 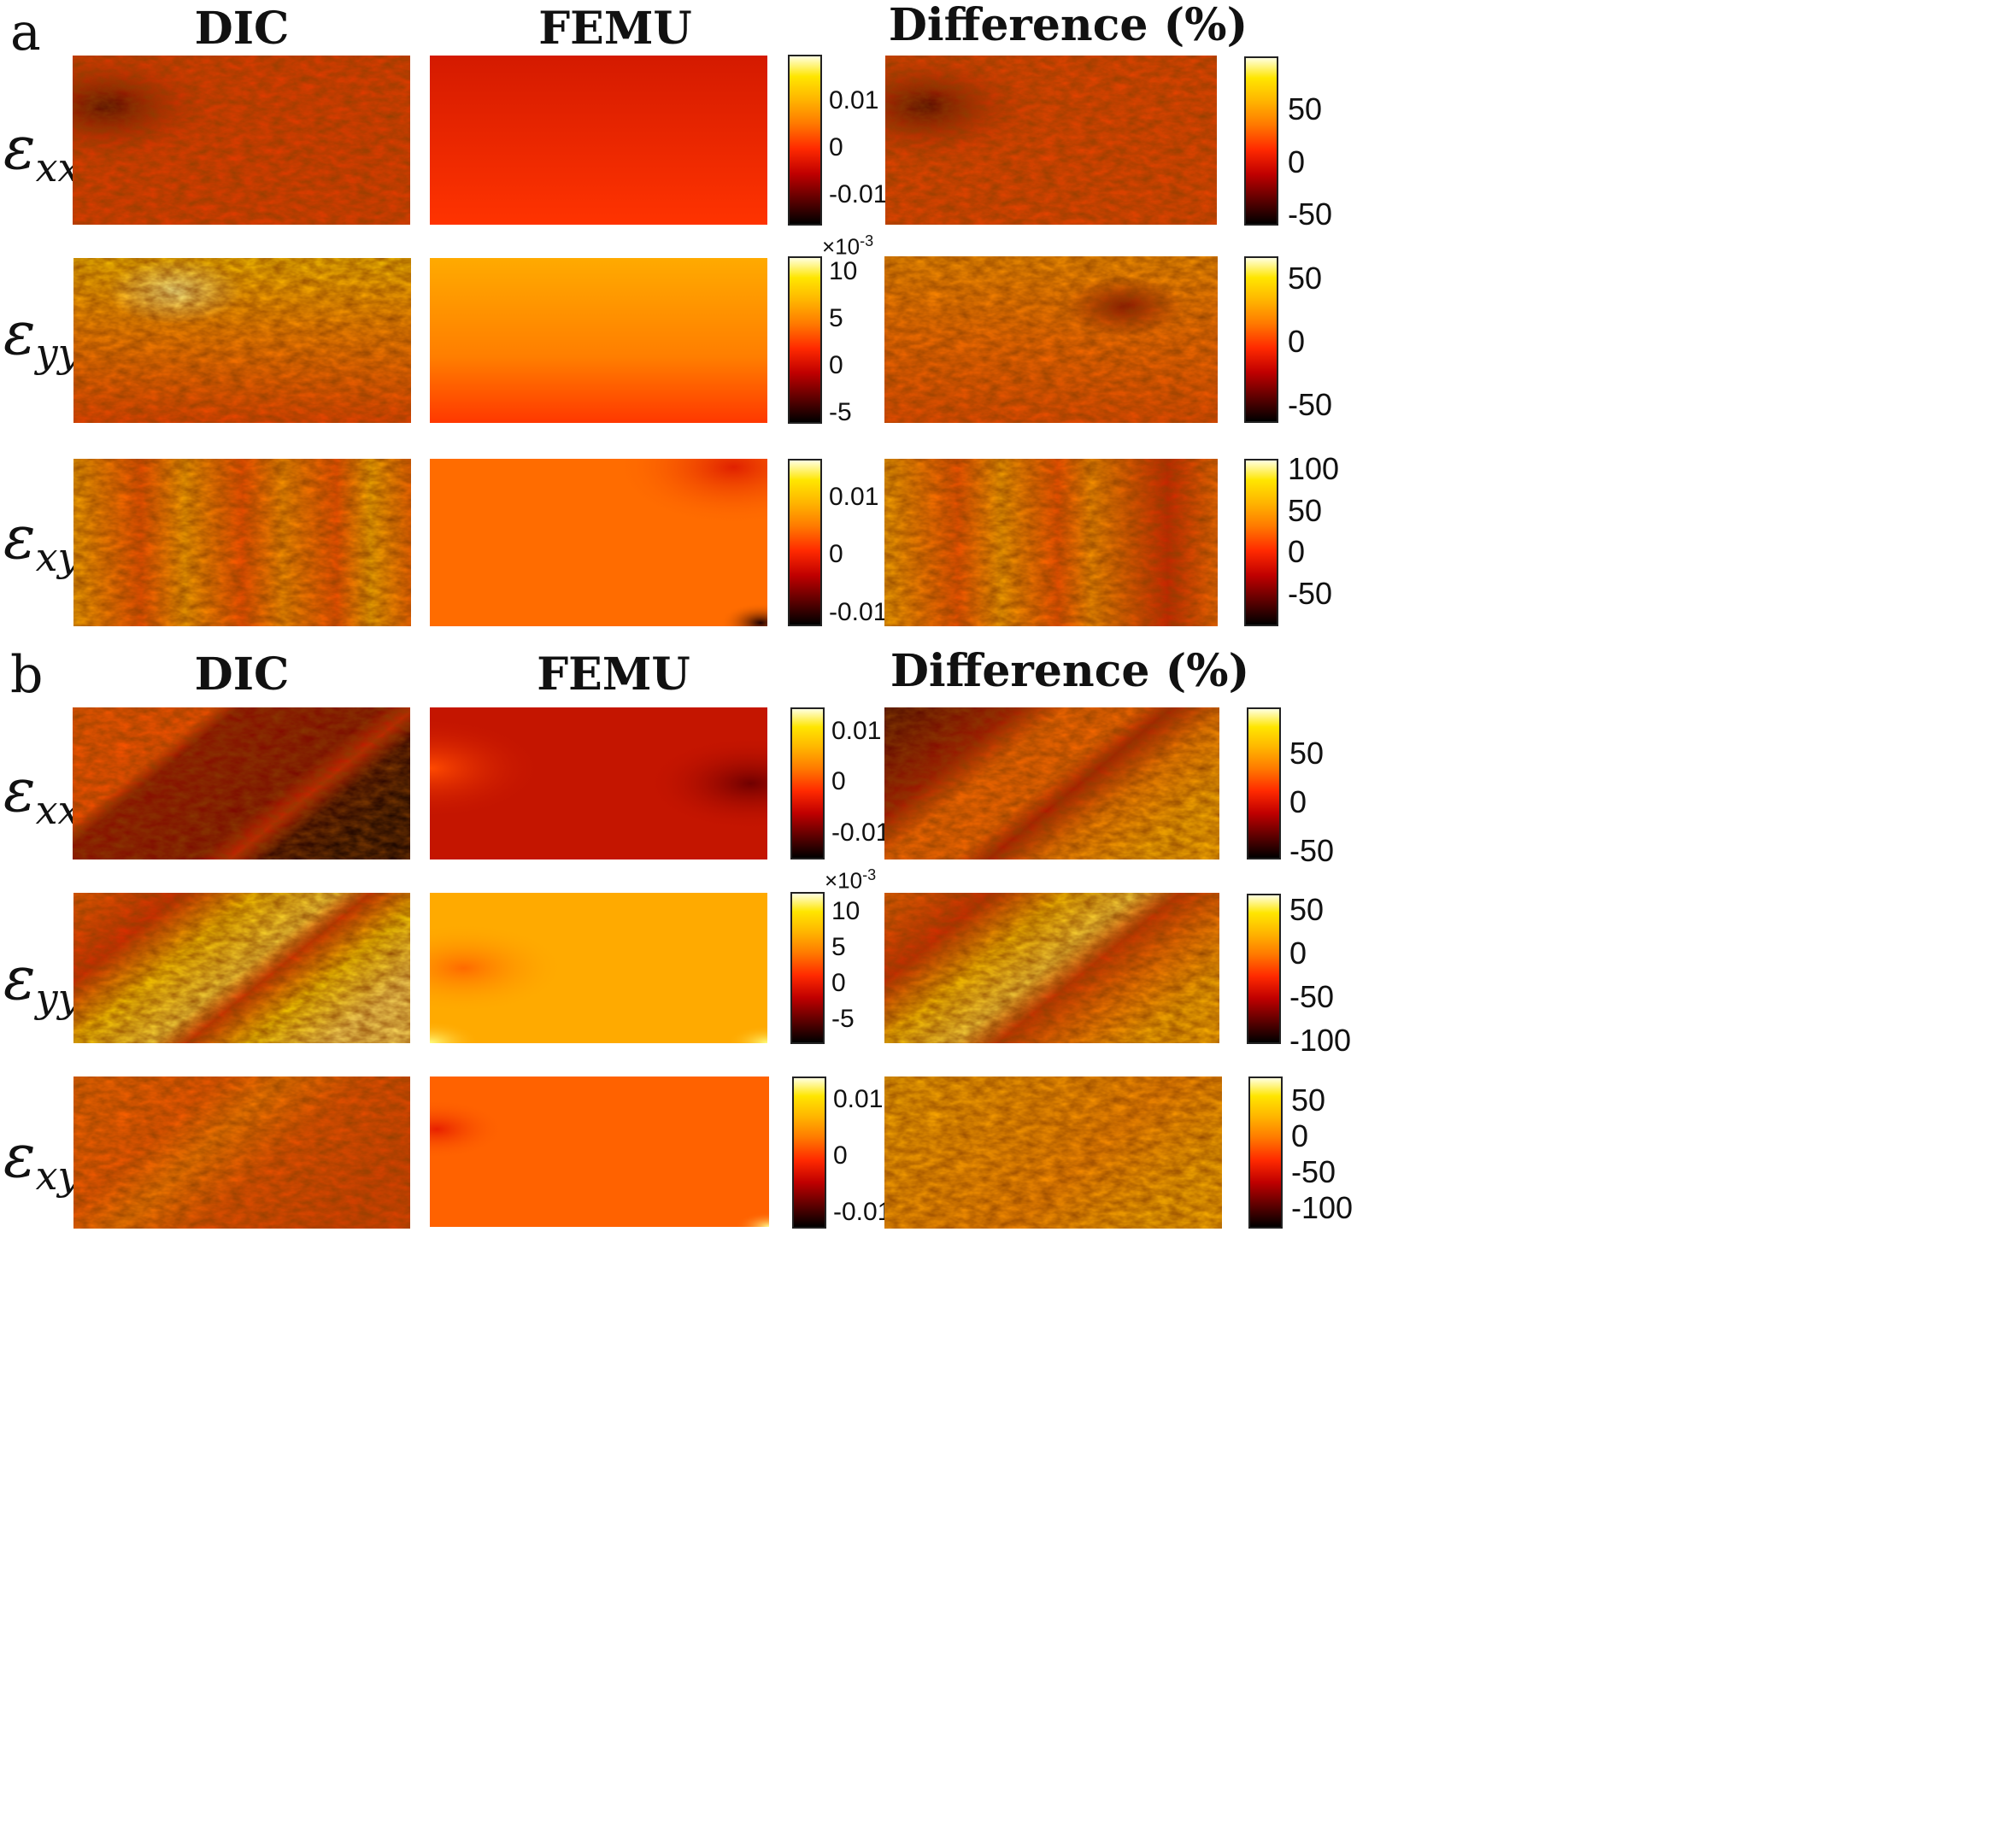 What do you see at coordinates (805, 542) in the screenshot?
I see `colorbar-femu-a-exy` at bounding box center [805, 542].